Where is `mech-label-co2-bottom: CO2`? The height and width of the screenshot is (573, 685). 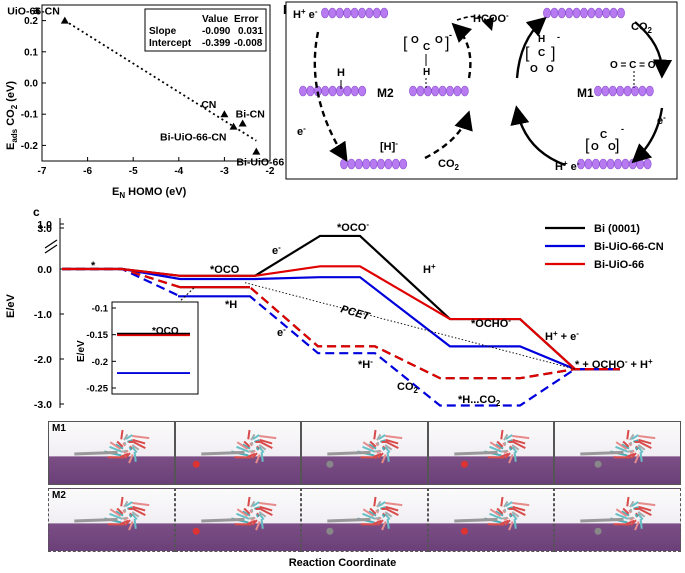
mech-label-co2-bottom: CO2 is located at coordinates (449, 165).